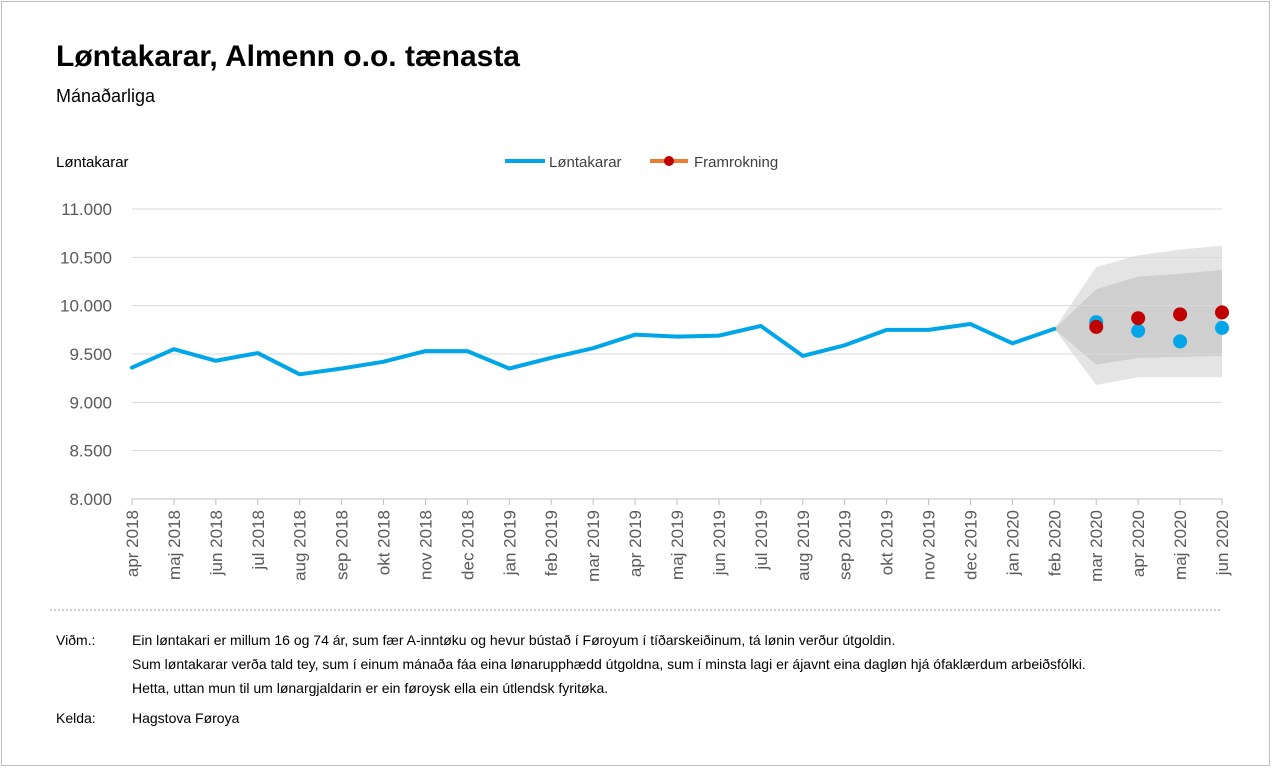 The image size is (1273, 769). What do you see at coordinates (86, 306) in the screenshot?
I see `y-tick-label: 10.000` at bounding box center [86, 306].